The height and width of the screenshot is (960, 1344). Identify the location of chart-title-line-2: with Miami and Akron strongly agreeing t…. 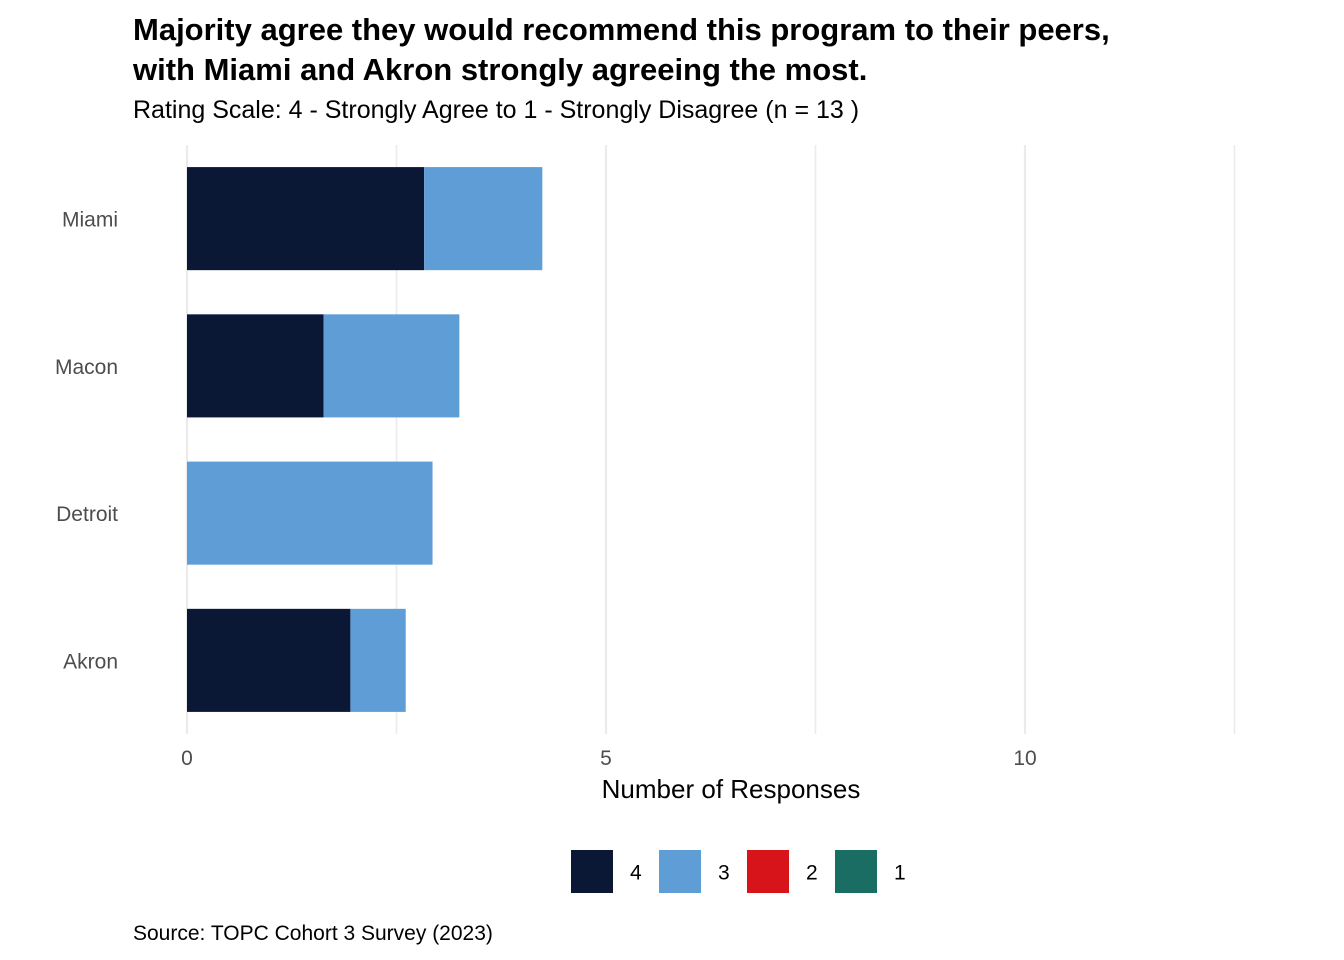
(500, 69).